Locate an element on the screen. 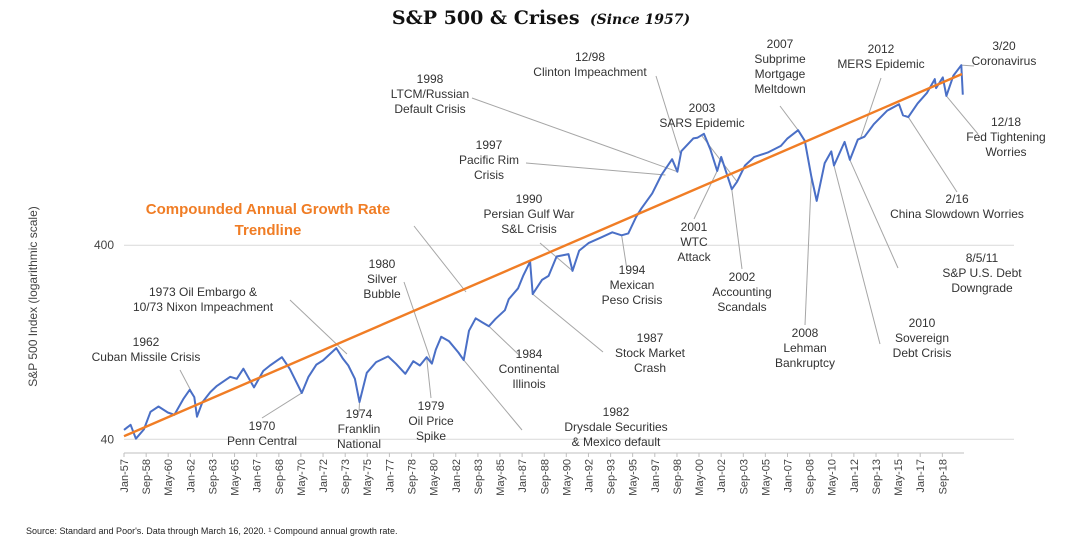 Image resolution: width=1079 pixels, height=558 pixels. event-annotation-line: Mortgage is located at coordinates (780, 74).